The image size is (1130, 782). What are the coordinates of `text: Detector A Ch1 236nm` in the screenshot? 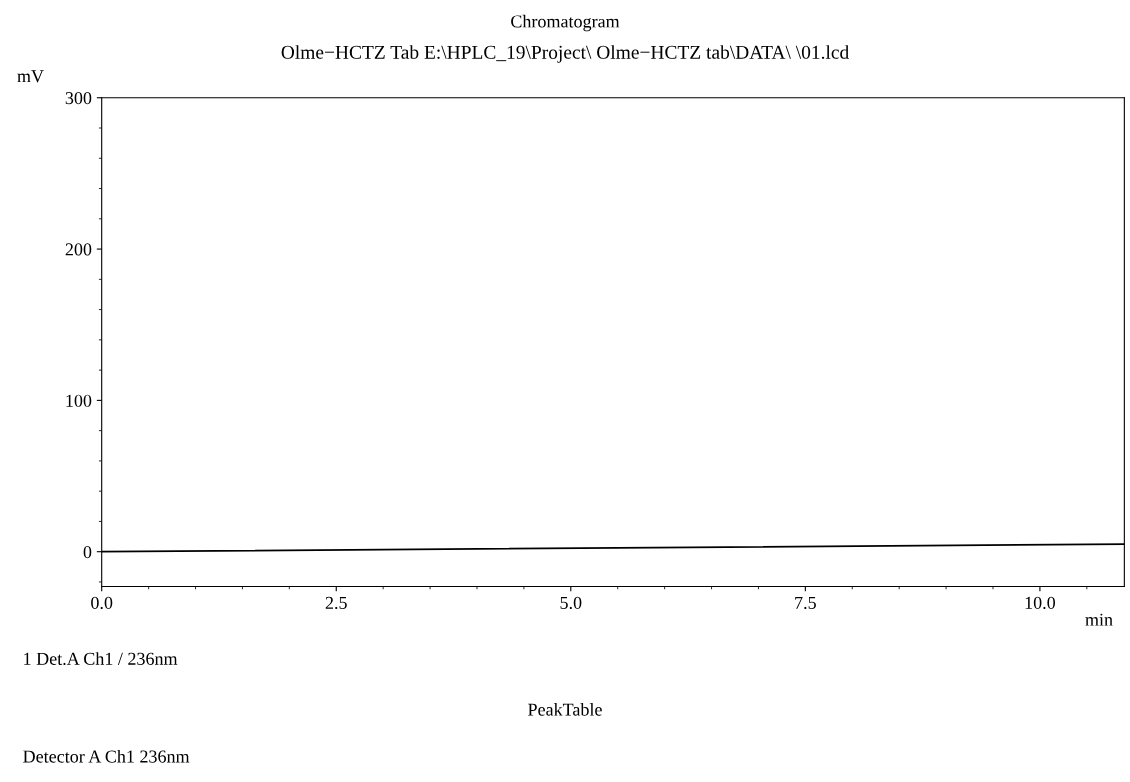 It's located at (106, 756).